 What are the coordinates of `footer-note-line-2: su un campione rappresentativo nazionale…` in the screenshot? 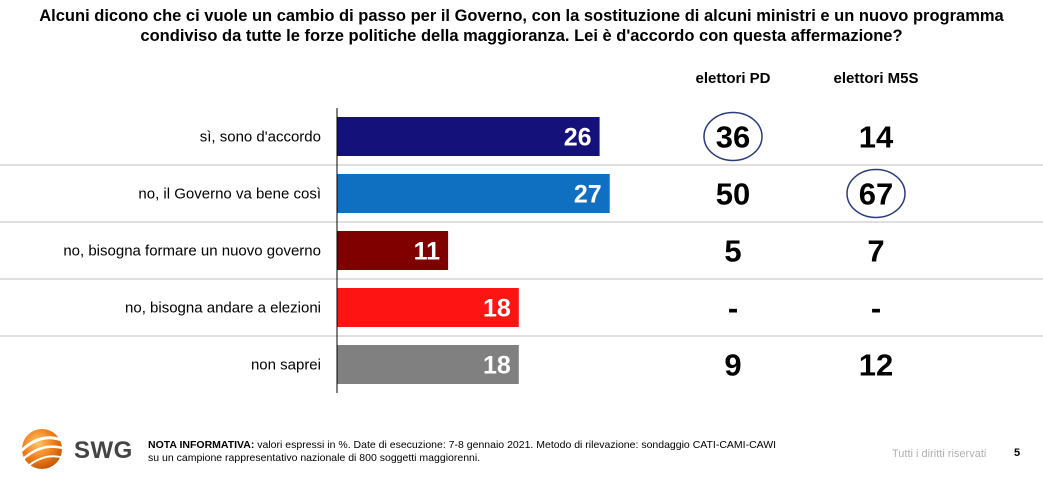 It's located at (314, 458).